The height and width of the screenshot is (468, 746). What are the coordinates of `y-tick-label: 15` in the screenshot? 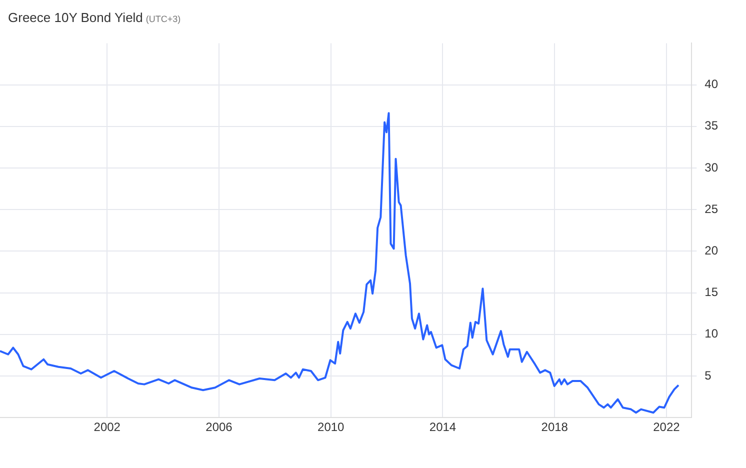 It's located at (711, 292).